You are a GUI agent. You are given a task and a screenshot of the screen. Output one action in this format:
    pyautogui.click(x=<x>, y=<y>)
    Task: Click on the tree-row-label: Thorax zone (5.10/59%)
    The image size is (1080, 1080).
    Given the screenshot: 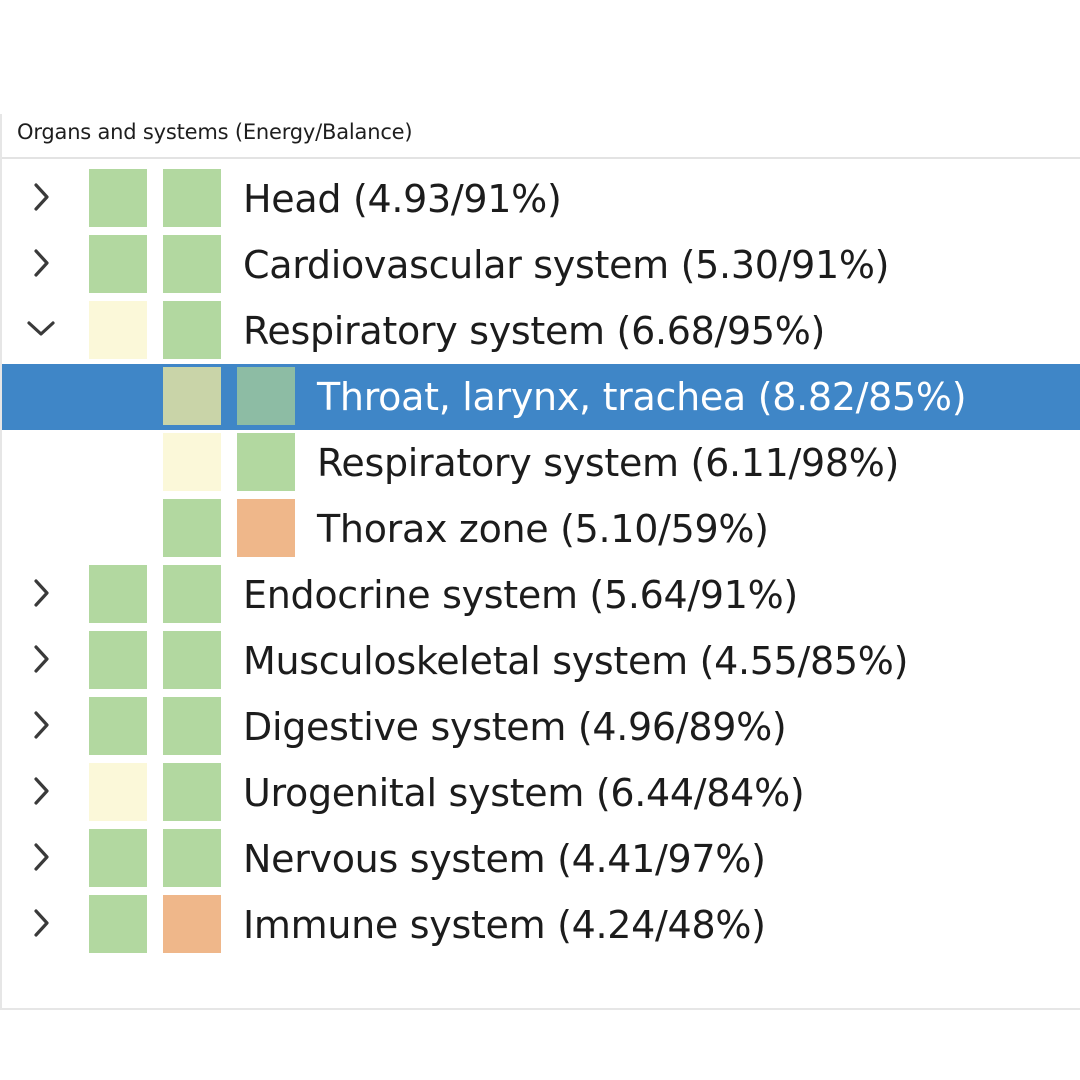 What is the action you would take?
    pyautogui.click(x=543, y=529)
    